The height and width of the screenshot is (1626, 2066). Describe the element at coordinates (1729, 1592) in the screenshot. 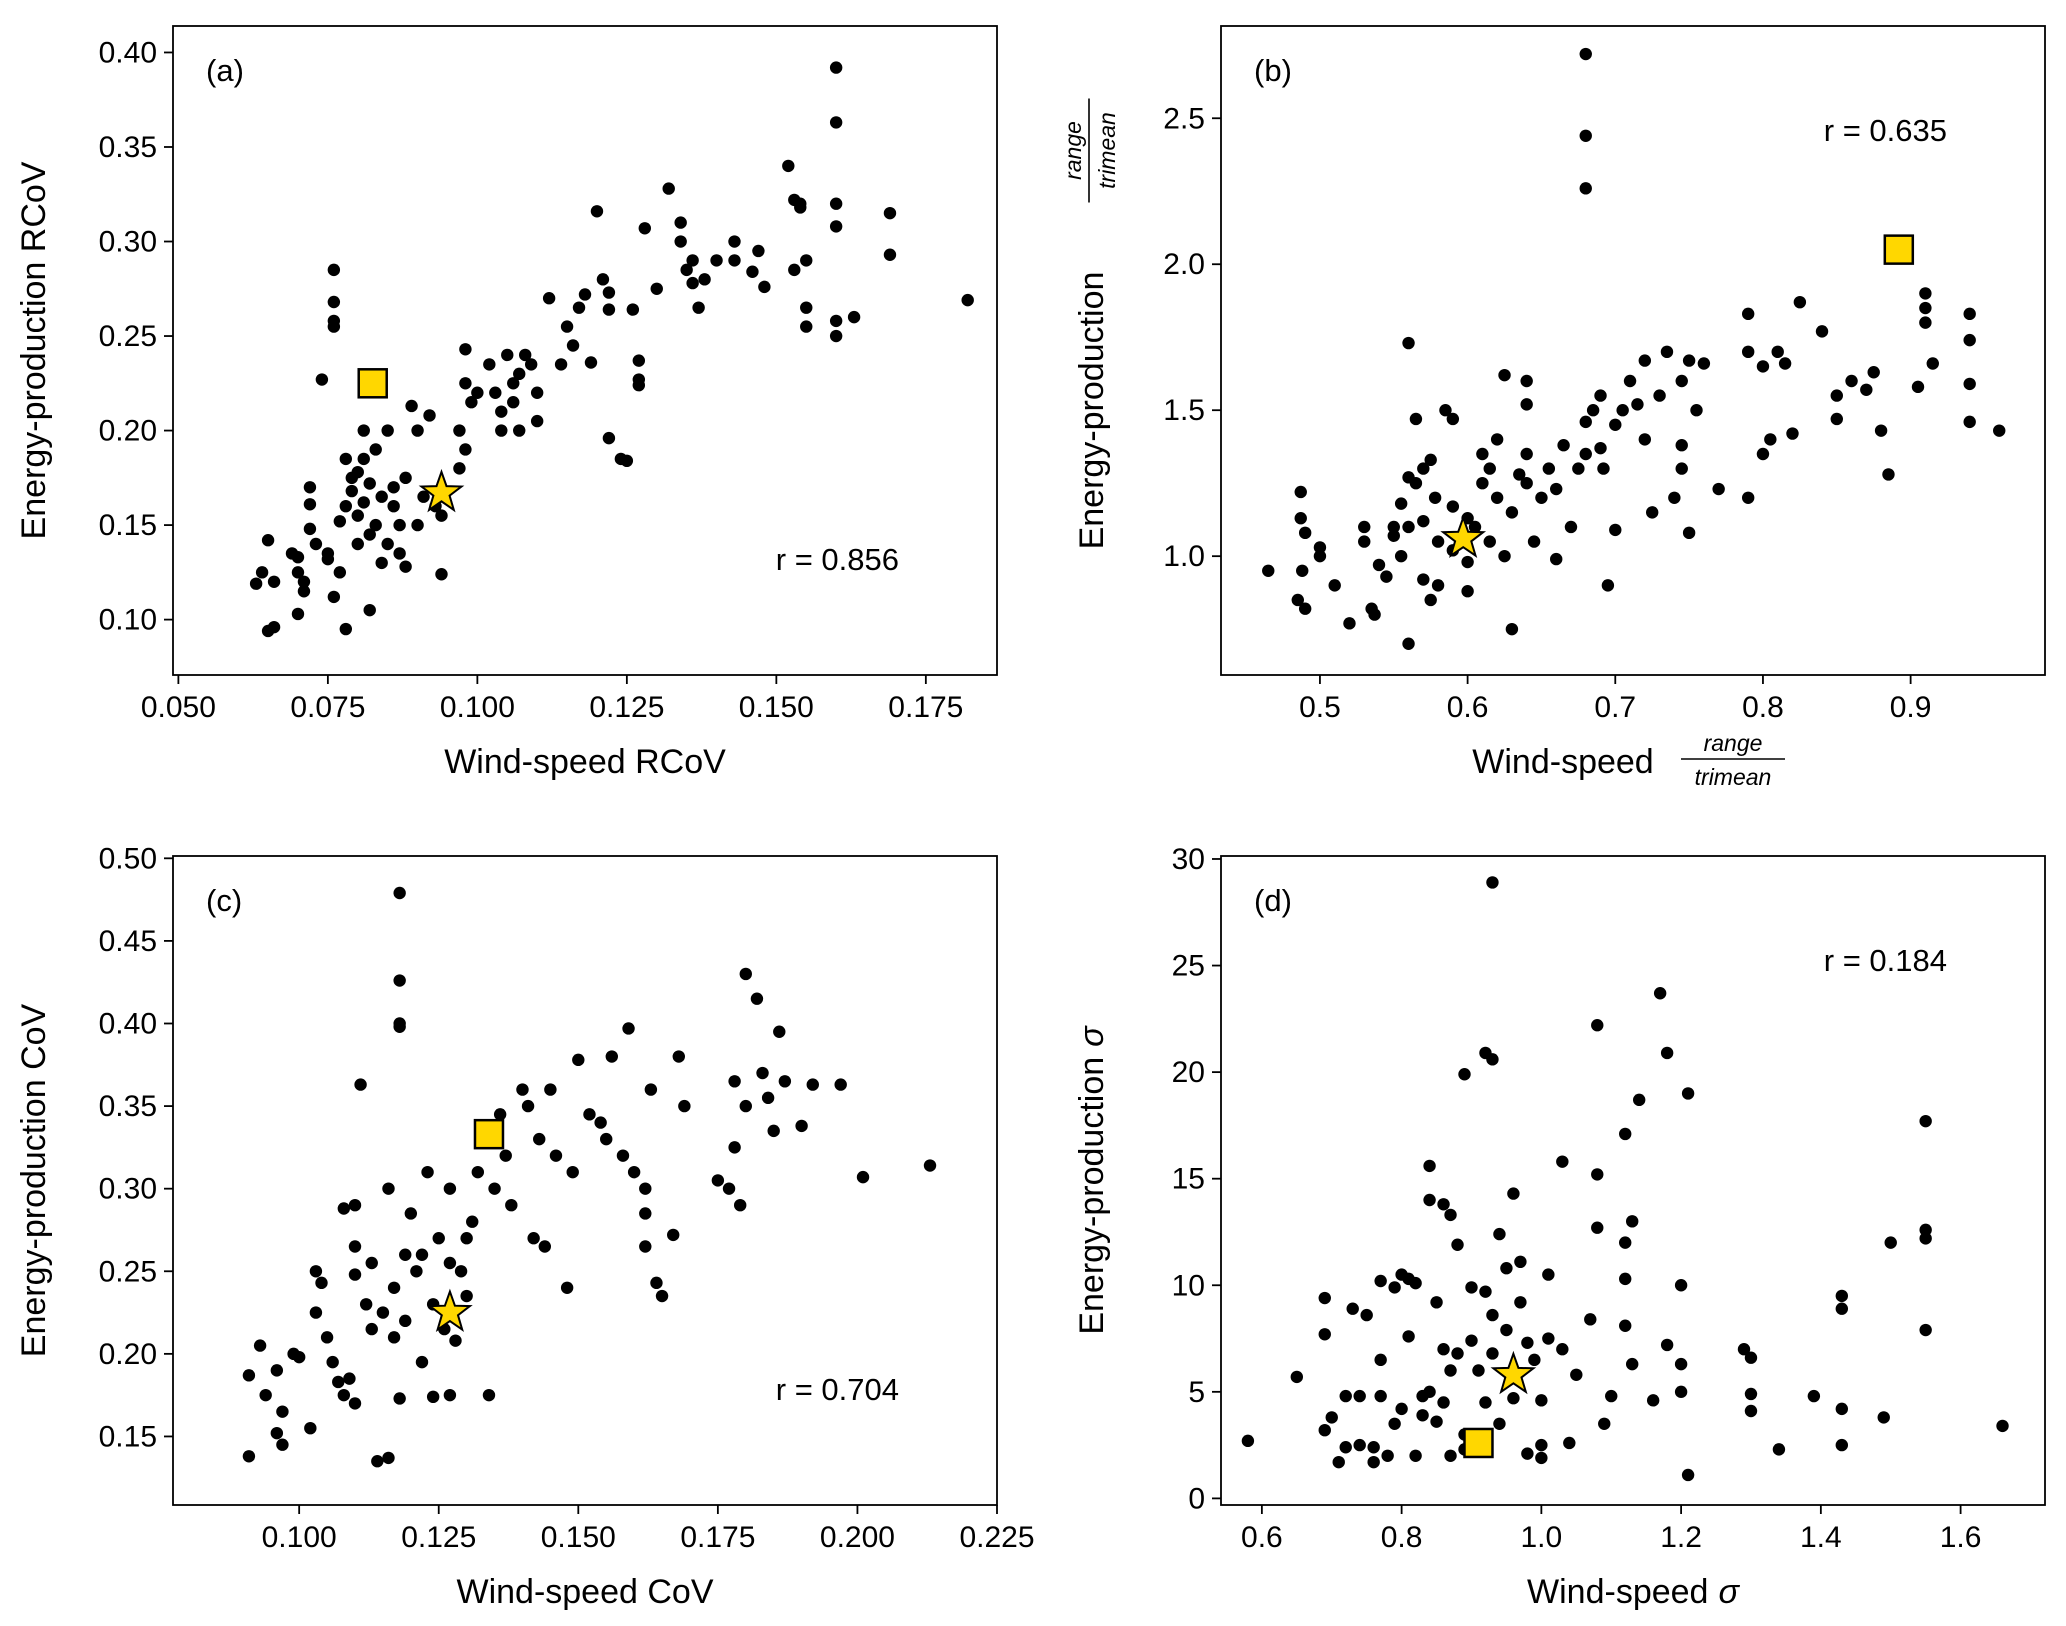

I see `x-axis-label-symbol: σ` at that location.